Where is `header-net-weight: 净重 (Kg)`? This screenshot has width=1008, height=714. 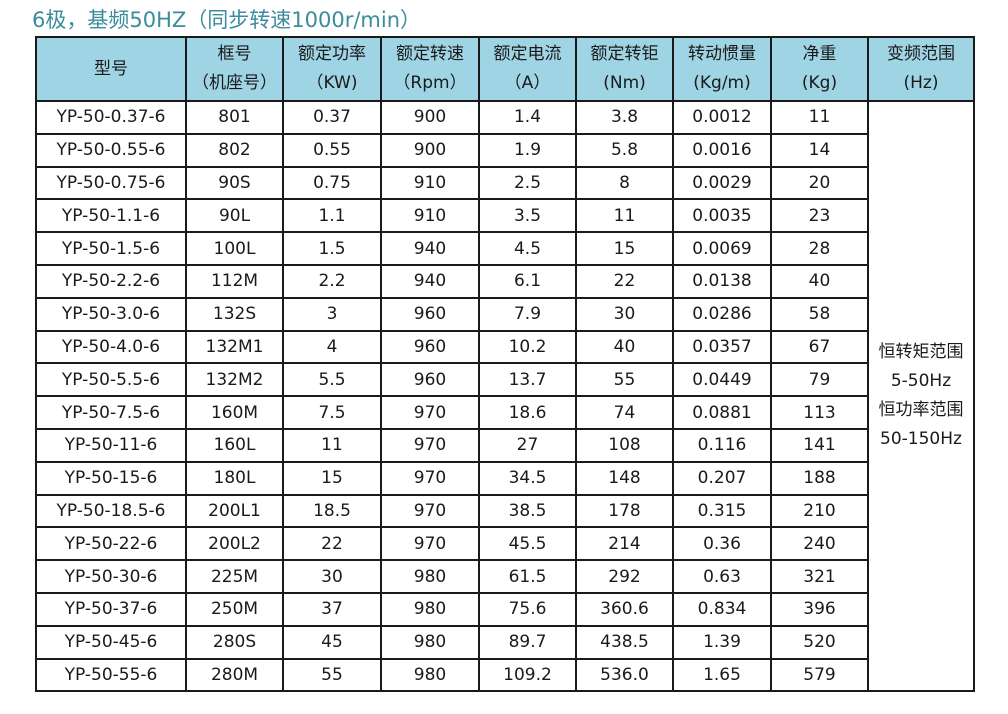
header-net-weight: 净重 (Kg) is located at coordinates (819, 69).